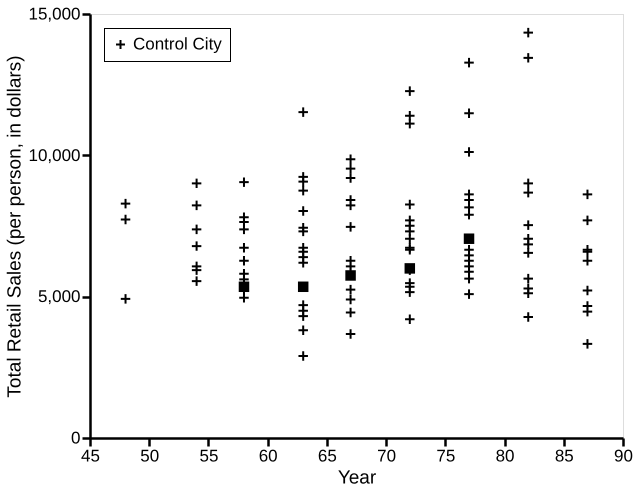  Describe the element at coordinates (54, 14) in the screenshot. I see `y-tick-label: 15,000` at that location.